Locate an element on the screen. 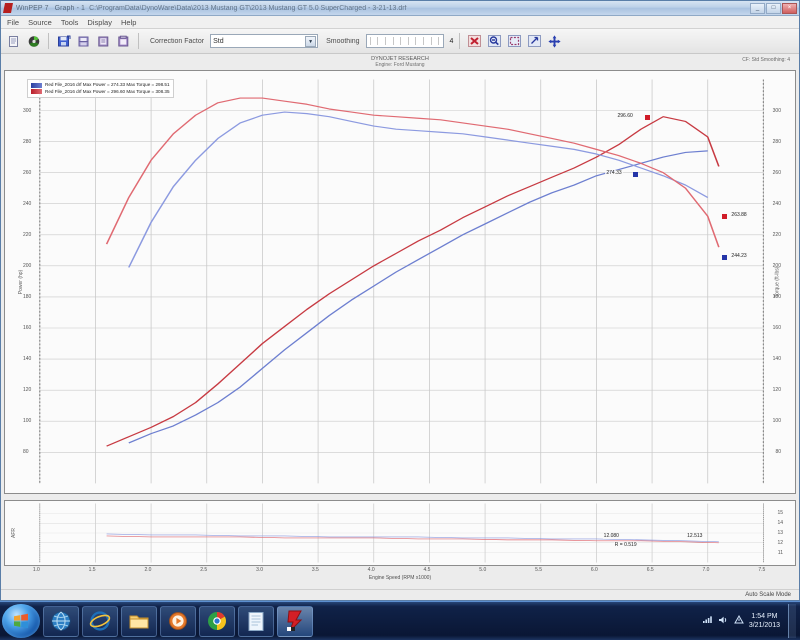 The width and height of the screenshot is (800, 640). y-tick-label-right: 200 is located at coordinates (776, 265).